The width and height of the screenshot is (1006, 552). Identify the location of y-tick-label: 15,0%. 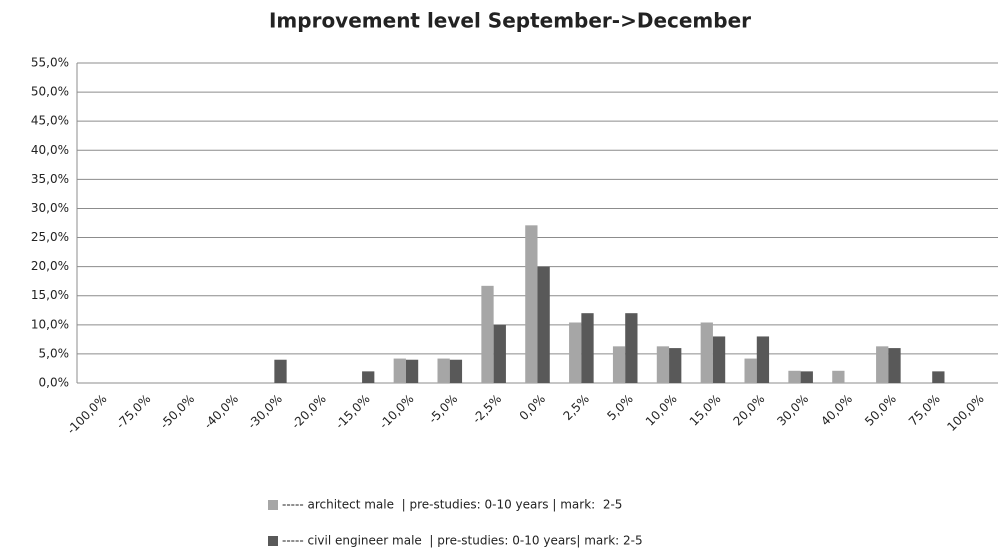
(50, 295).